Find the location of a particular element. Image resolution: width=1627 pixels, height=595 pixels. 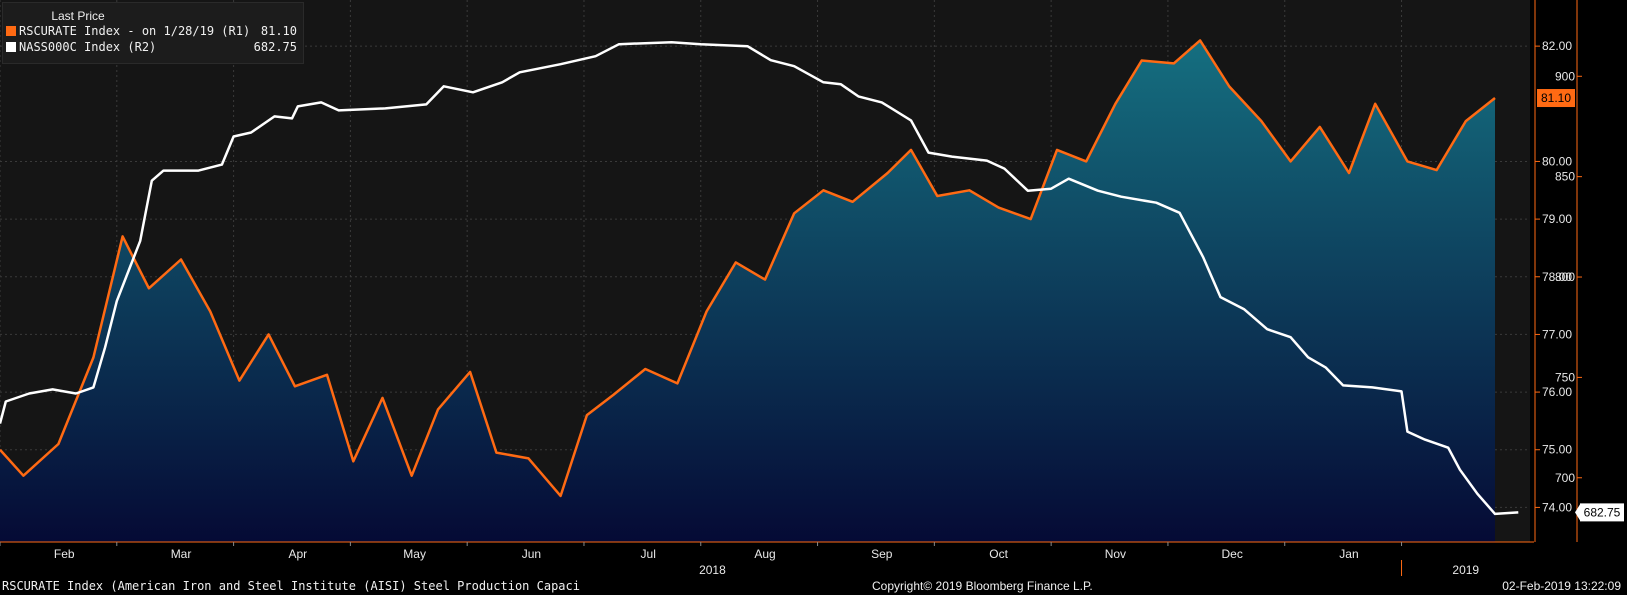

r2-tick-label: 700 is located at coordinates (1565, 478).